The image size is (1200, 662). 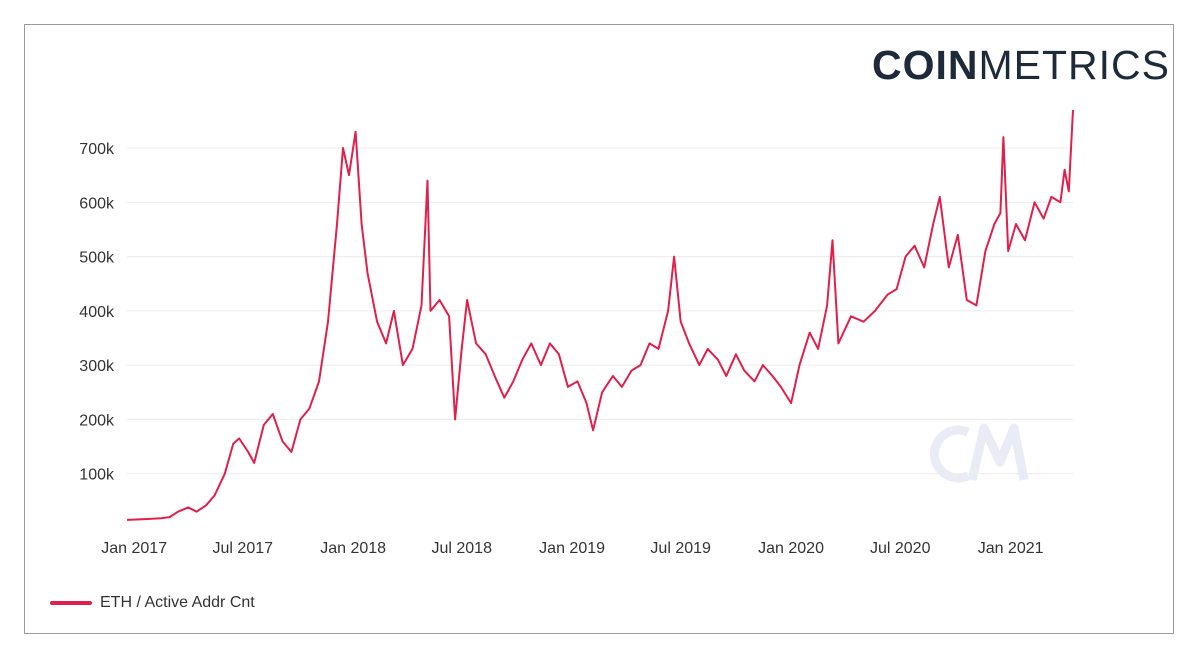 What do you see at coordinates (998, 452) in the screenshot?
I see `cm-watermark-m` at bounding box center [998, 452].